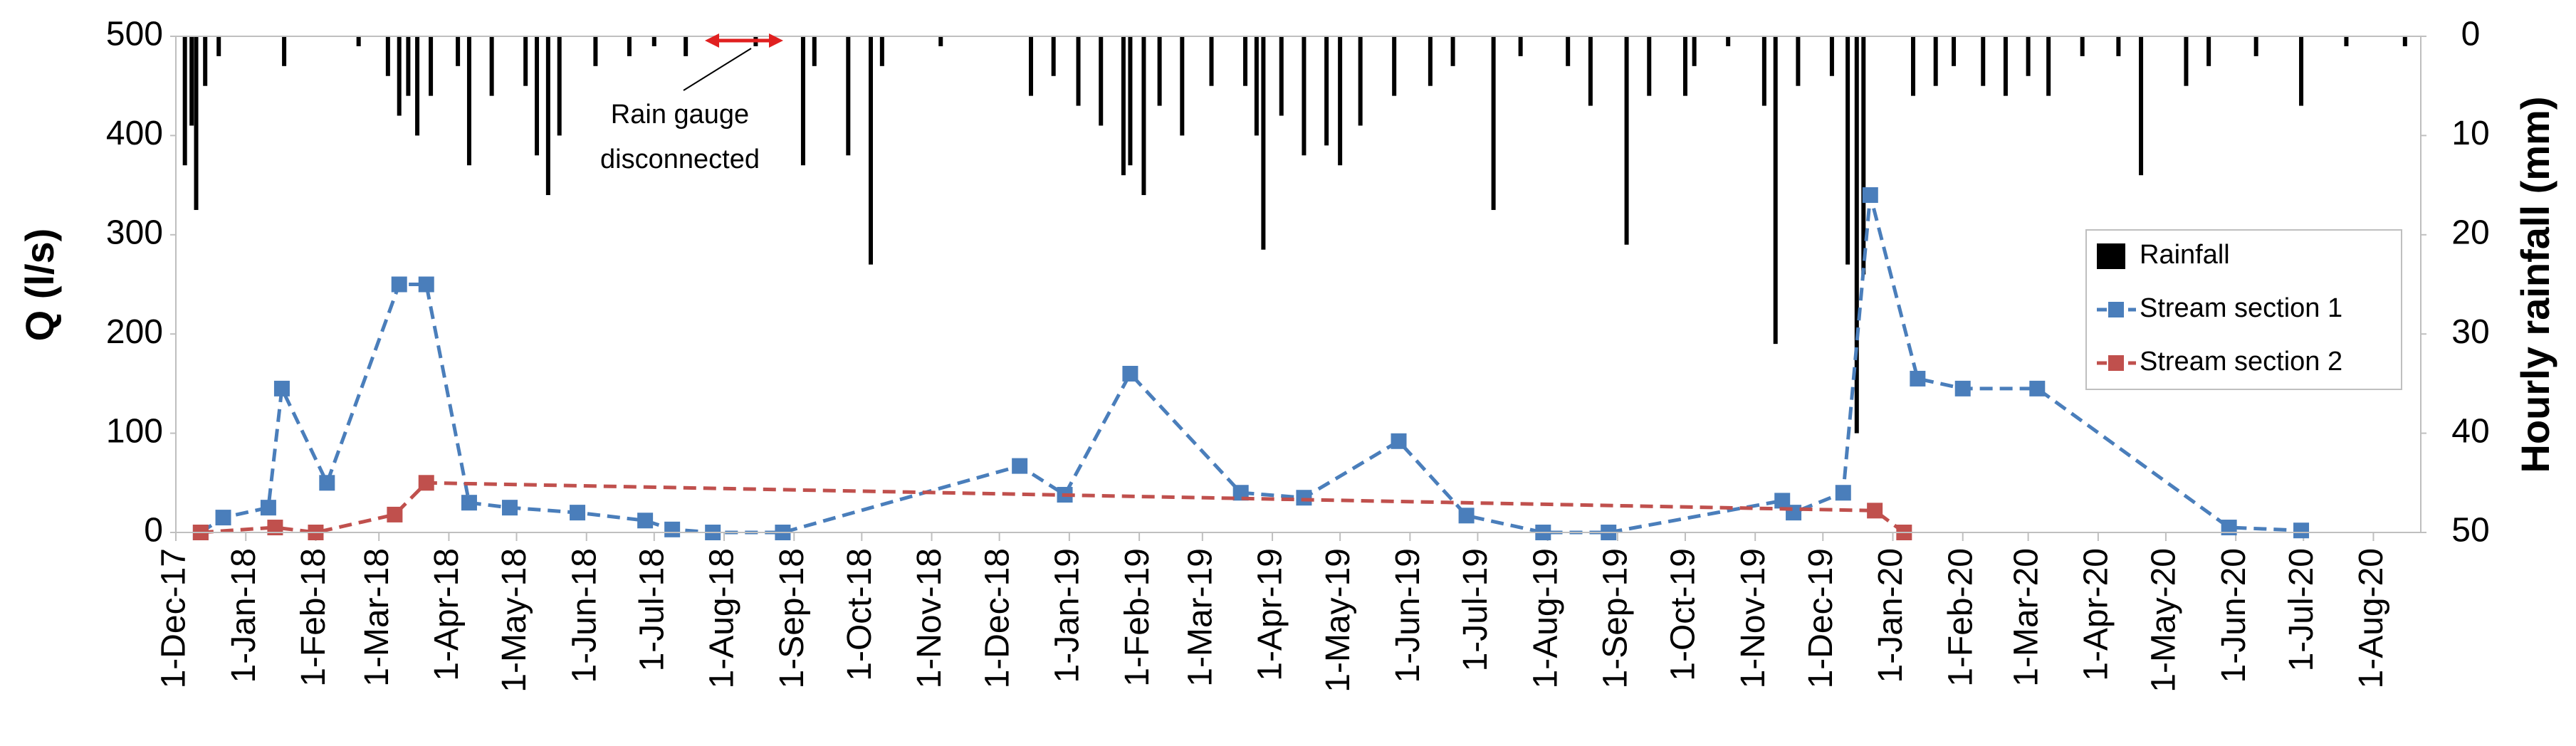 This screenshot has height=746, width=2576. I want to click on x-tick-label: 1-Feb-18, so click(314, 618).